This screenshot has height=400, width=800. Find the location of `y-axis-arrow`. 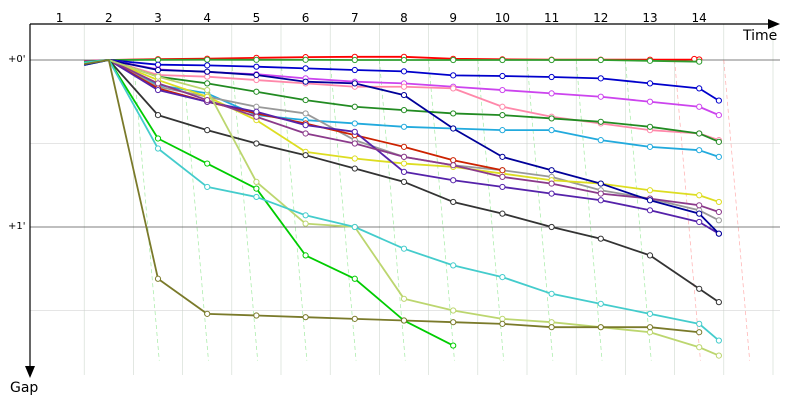

y-axis-arrow is located at coordinates (30, 372).